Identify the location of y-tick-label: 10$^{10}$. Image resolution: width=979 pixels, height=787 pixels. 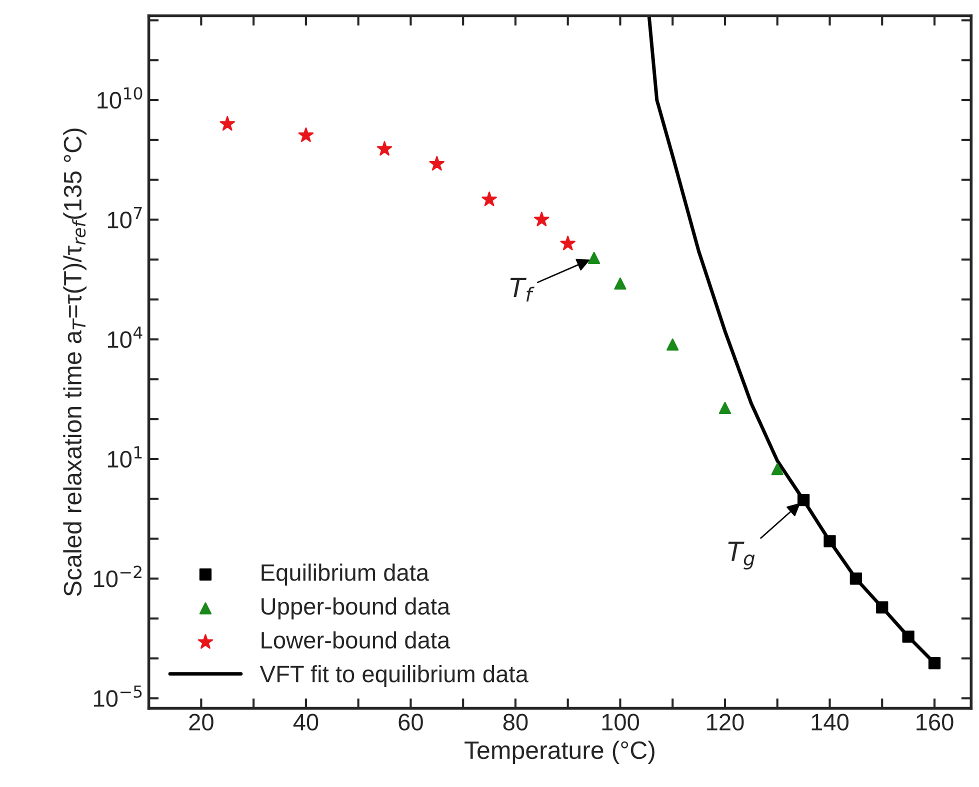
(120, 98).